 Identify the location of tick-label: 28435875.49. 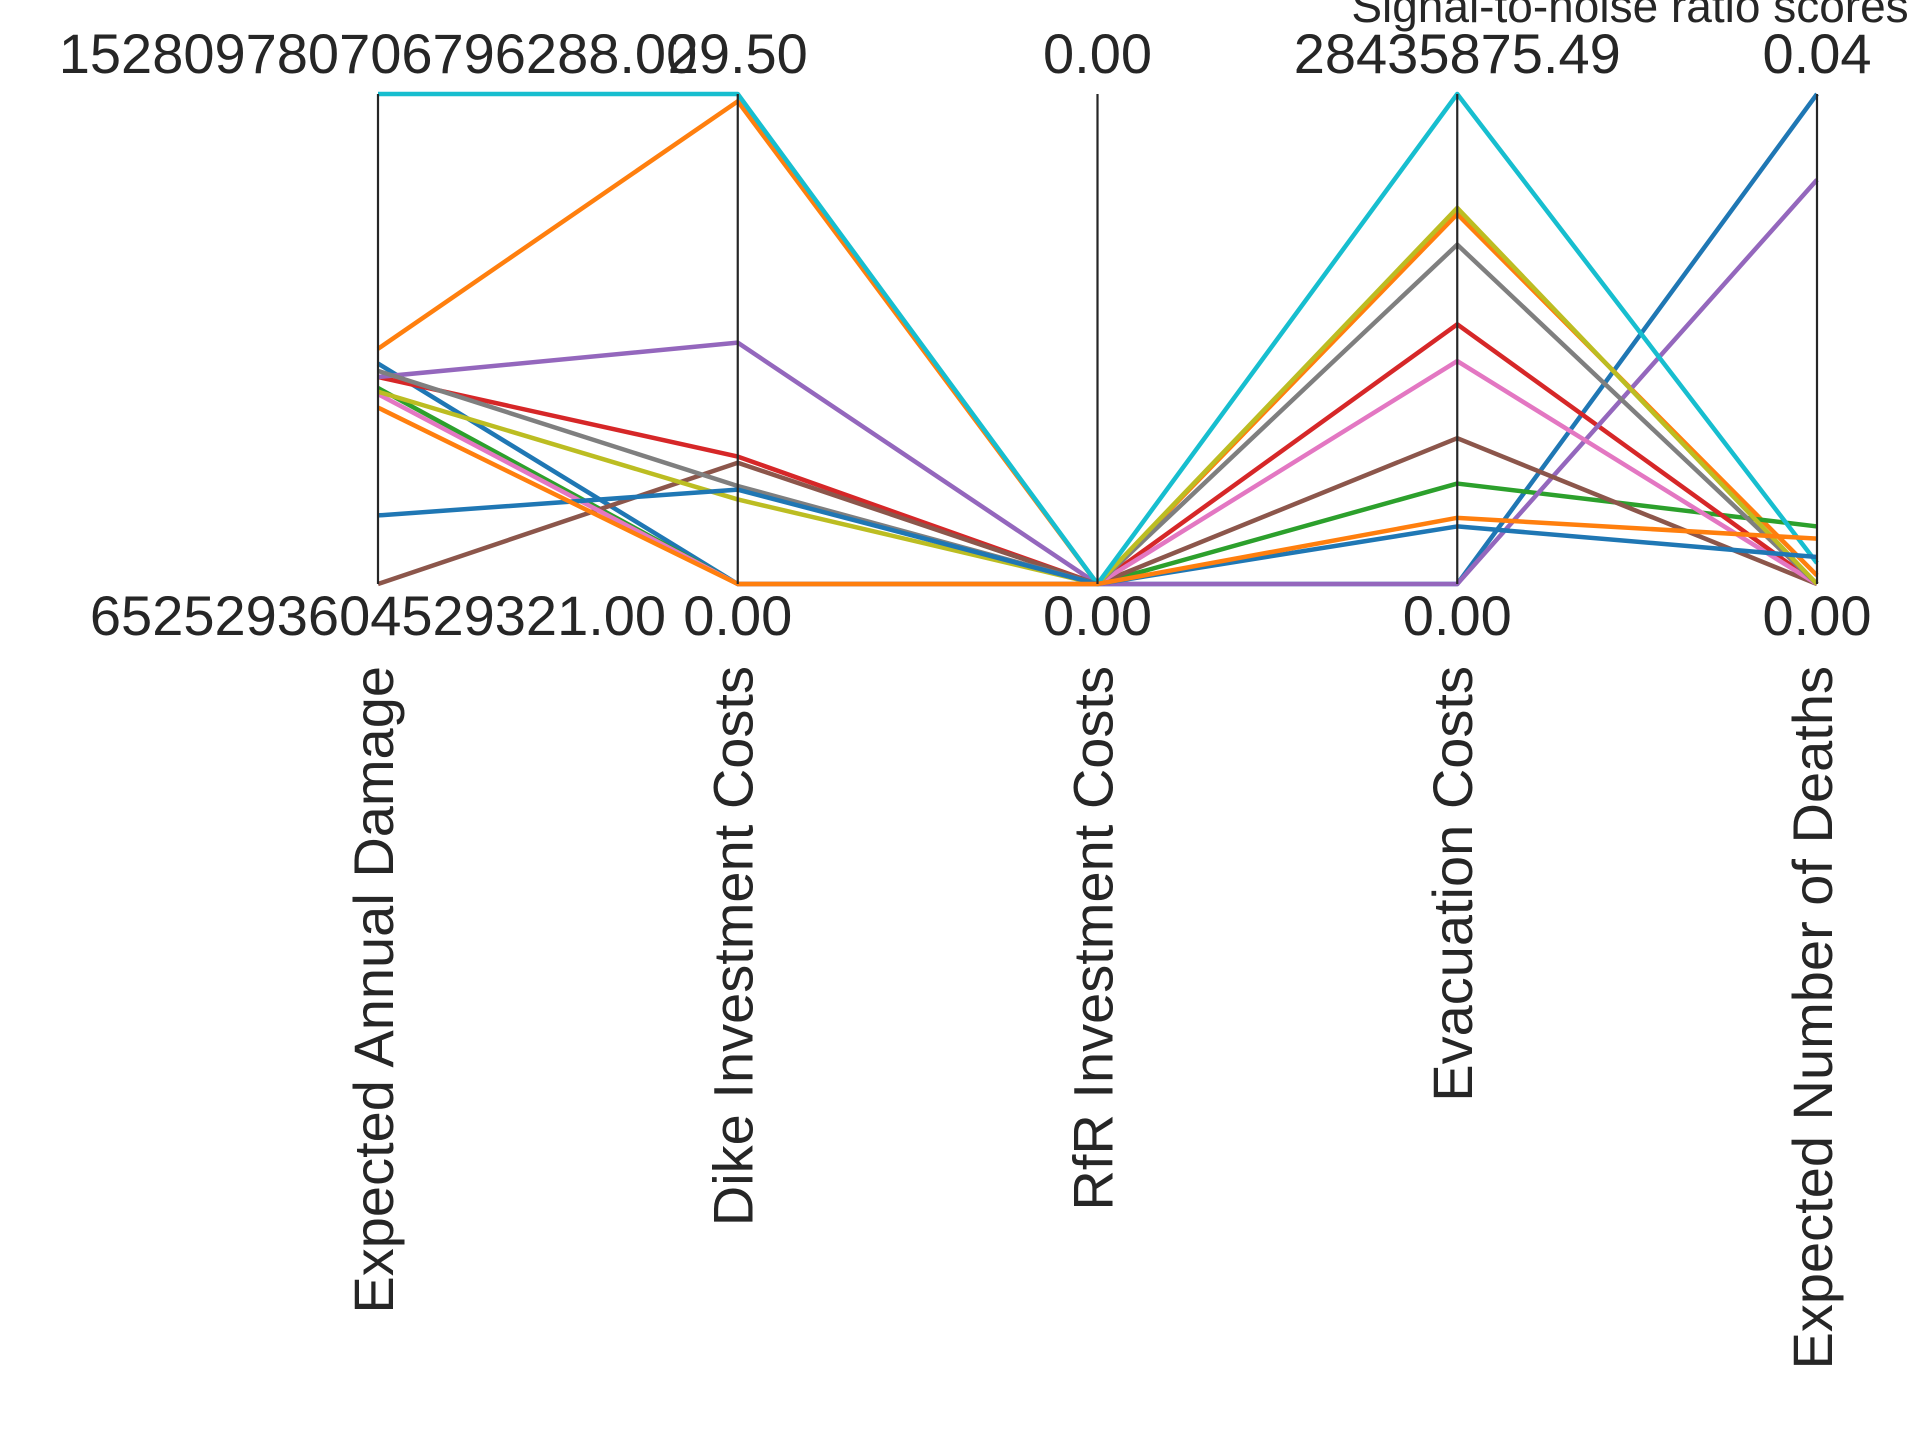
(1457, 53).